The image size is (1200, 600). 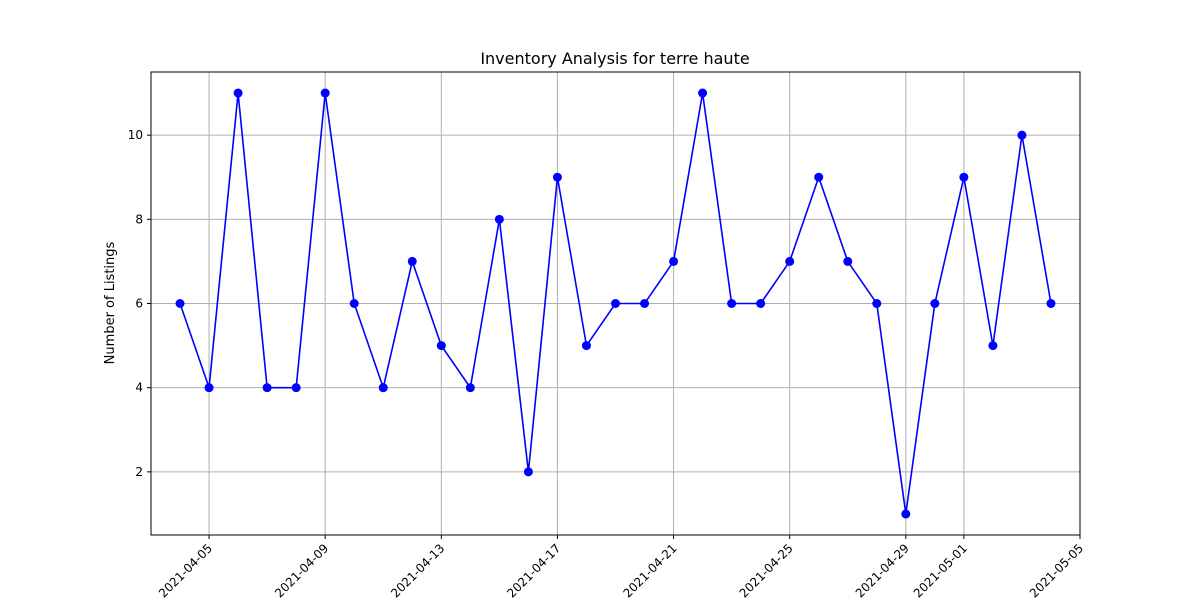 What do you see at coordinates (139, 219) in the screenshot?
I see `y-tick-label: 8` at bounding box center [139, 219].